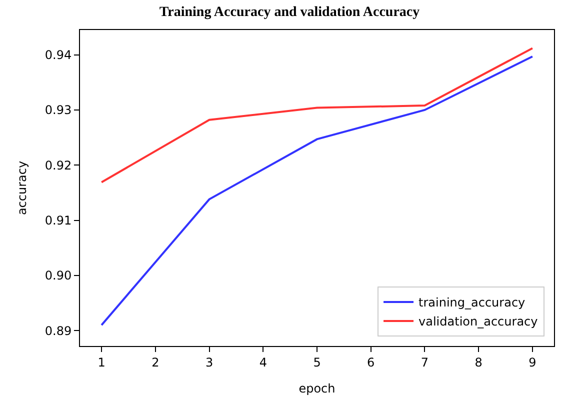 Image resolution: width=579 pixels, height=405 pixels. Describe the element at coordinates (22, 188) in the screenshot. I see `y-axis-title: accuracy` at that location.